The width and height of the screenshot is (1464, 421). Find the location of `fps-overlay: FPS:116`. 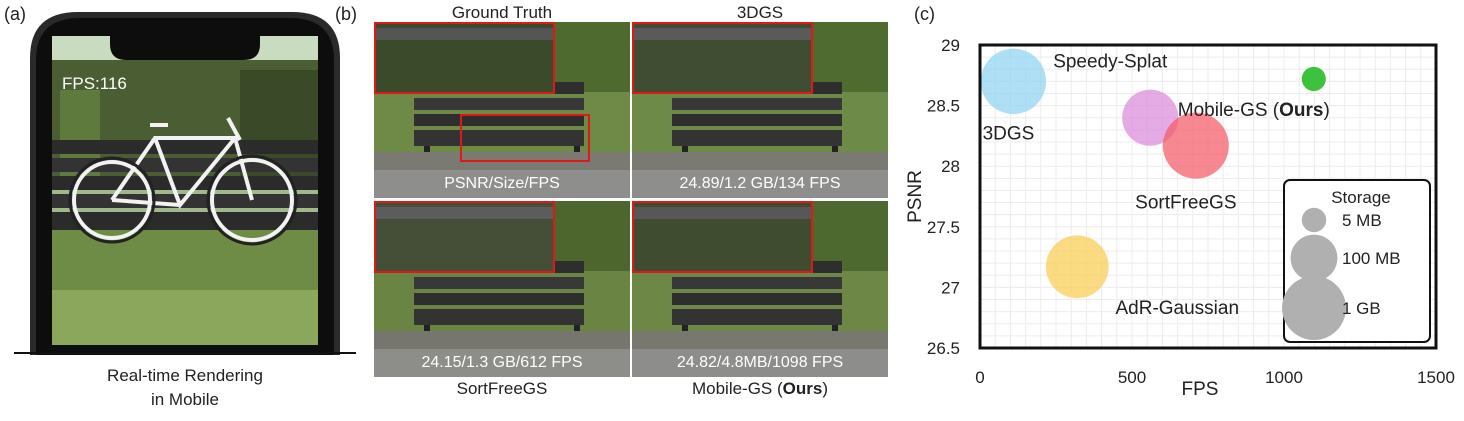

fps-overlay: FPS:116 is located at coordinates (94, 83).